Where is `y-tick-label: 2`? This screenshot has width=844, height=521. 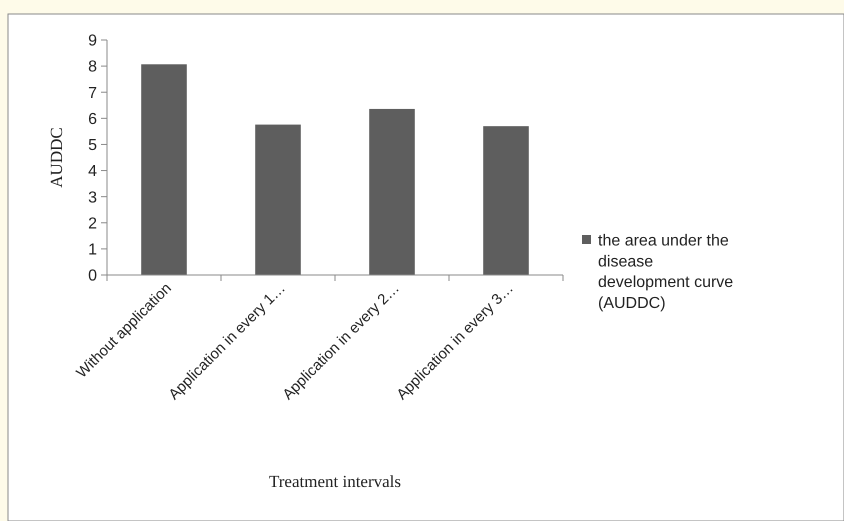
y-tick-label: 2 is located at coordinates (93, 223).